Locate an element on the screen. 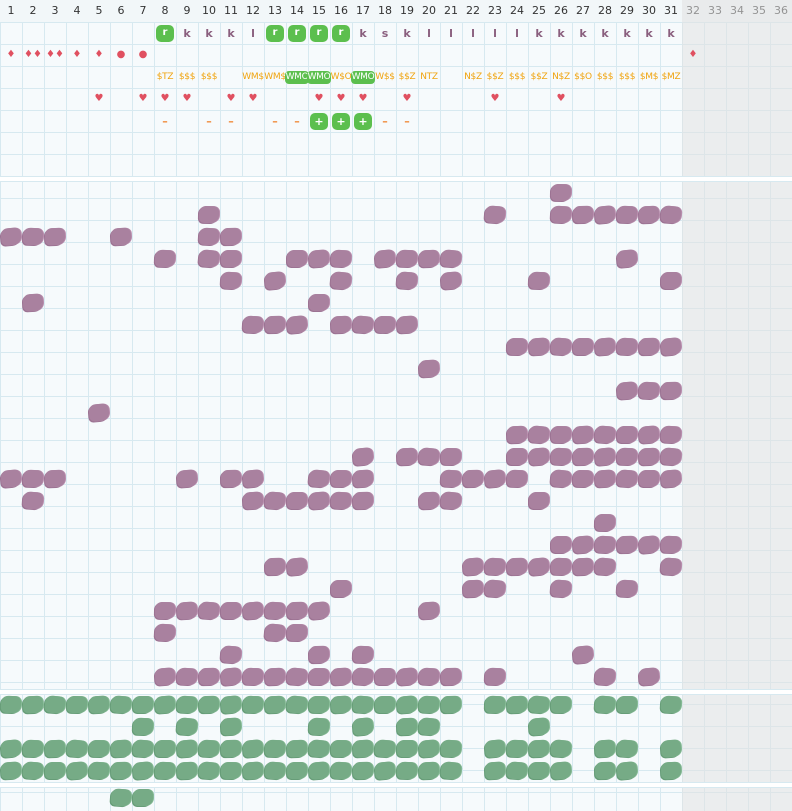 This screenshot has height=811, width=792. mark-cell: ● is located at coordinates (143, 55).